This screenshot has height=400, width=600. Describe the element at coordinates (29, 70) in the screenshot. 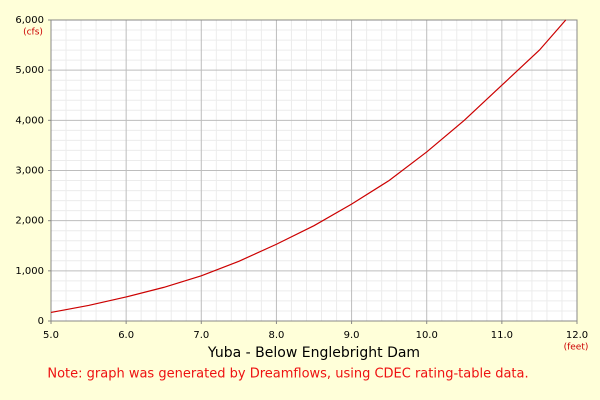

I see `y-tick-label: 5,000` at that location.